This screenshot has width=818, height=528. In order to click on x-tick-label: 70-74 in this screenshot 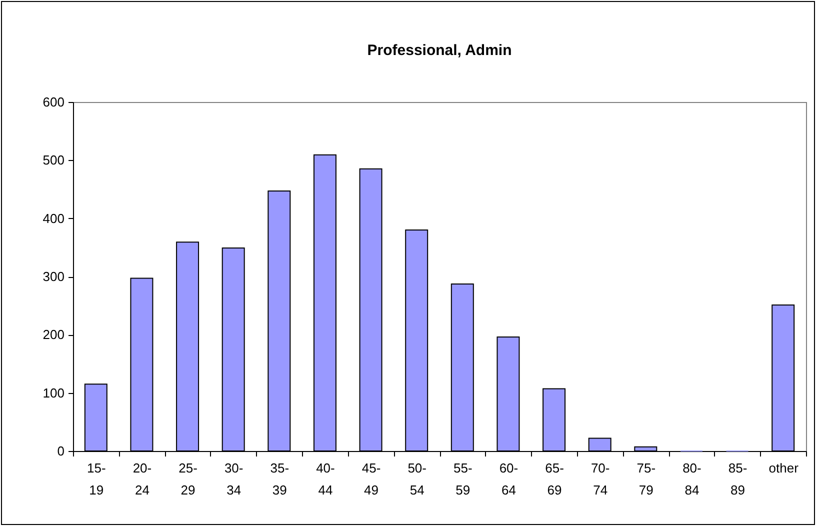, I will do `click(600, 479)`.